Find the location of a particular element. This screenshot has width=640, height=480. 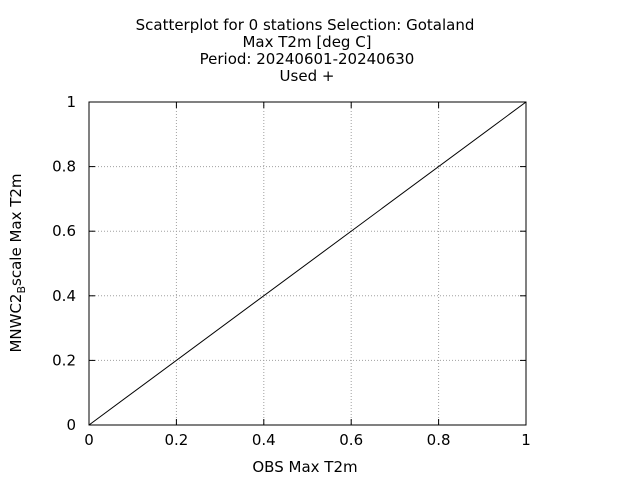

y-tick-label: 0 is located at coordinates (71, 425).